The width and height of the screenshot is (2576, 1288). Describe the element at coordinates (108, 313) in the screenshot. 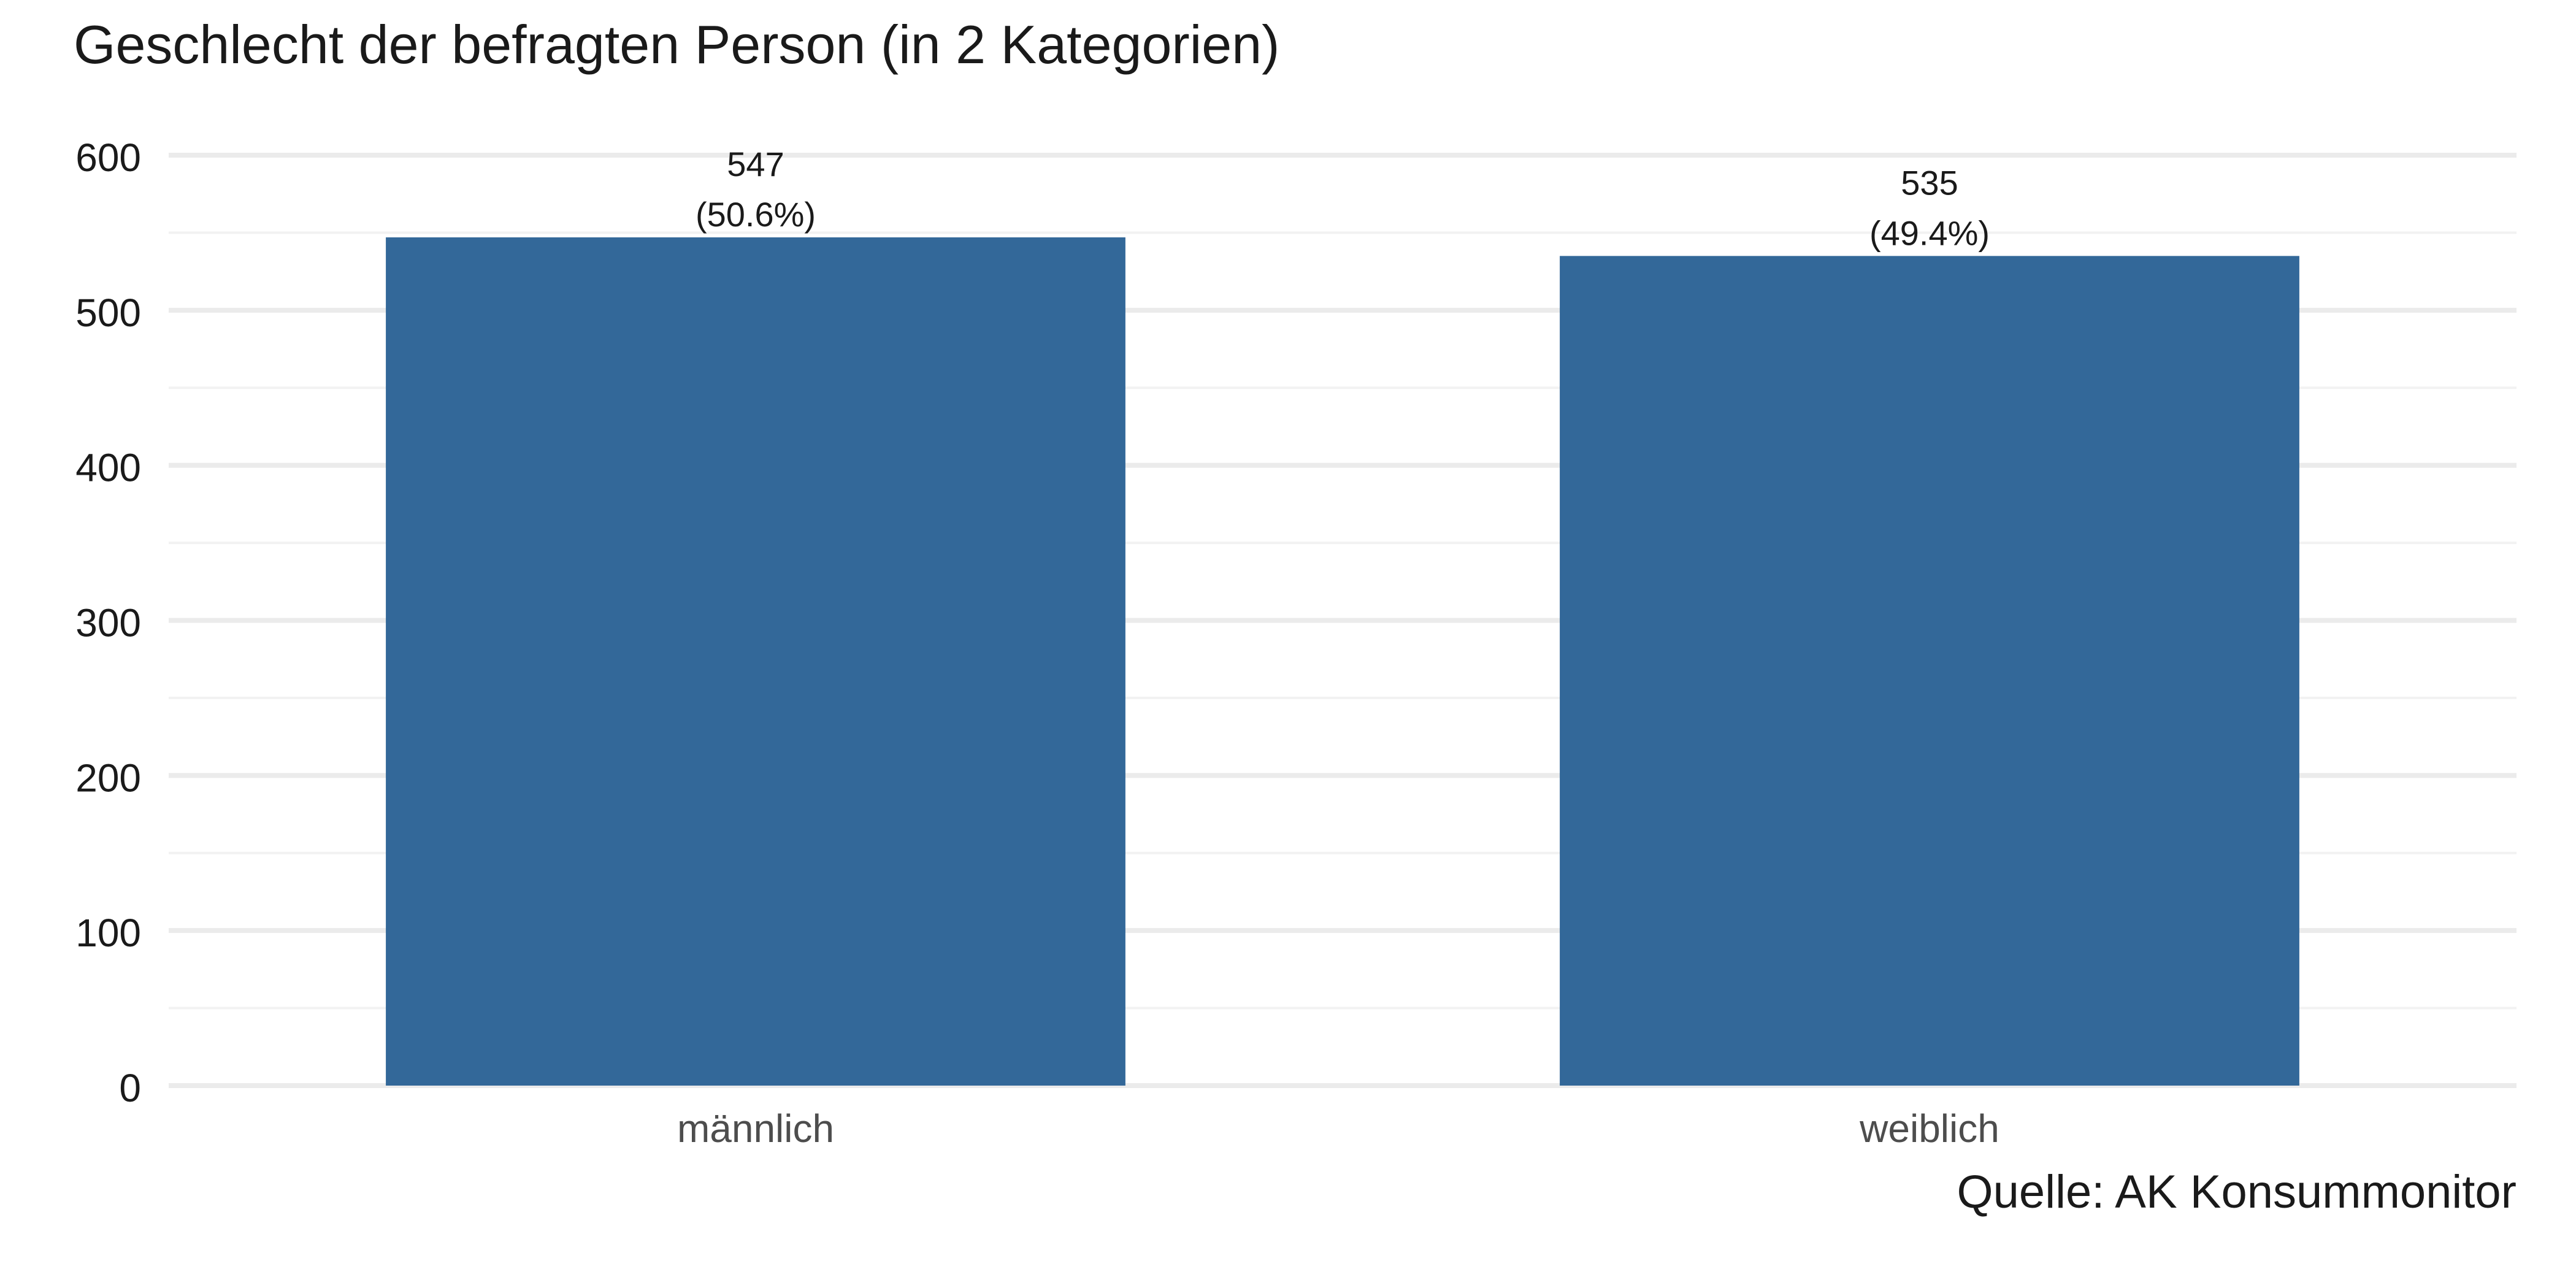

I see `y-tick-label: 500` at that location.